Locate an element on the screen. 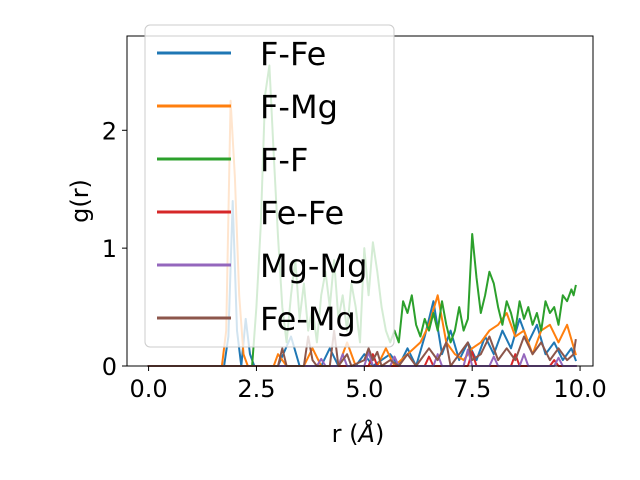 This screenshot has width=640, height=480. y-axis: 0 1 2 is located at coordinates (114, 249).